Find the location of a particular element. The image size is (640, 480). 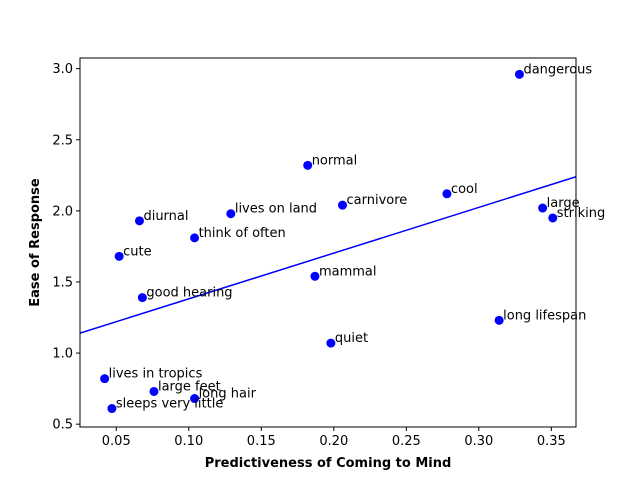

point-label: large is located at coordinates (563, 203).